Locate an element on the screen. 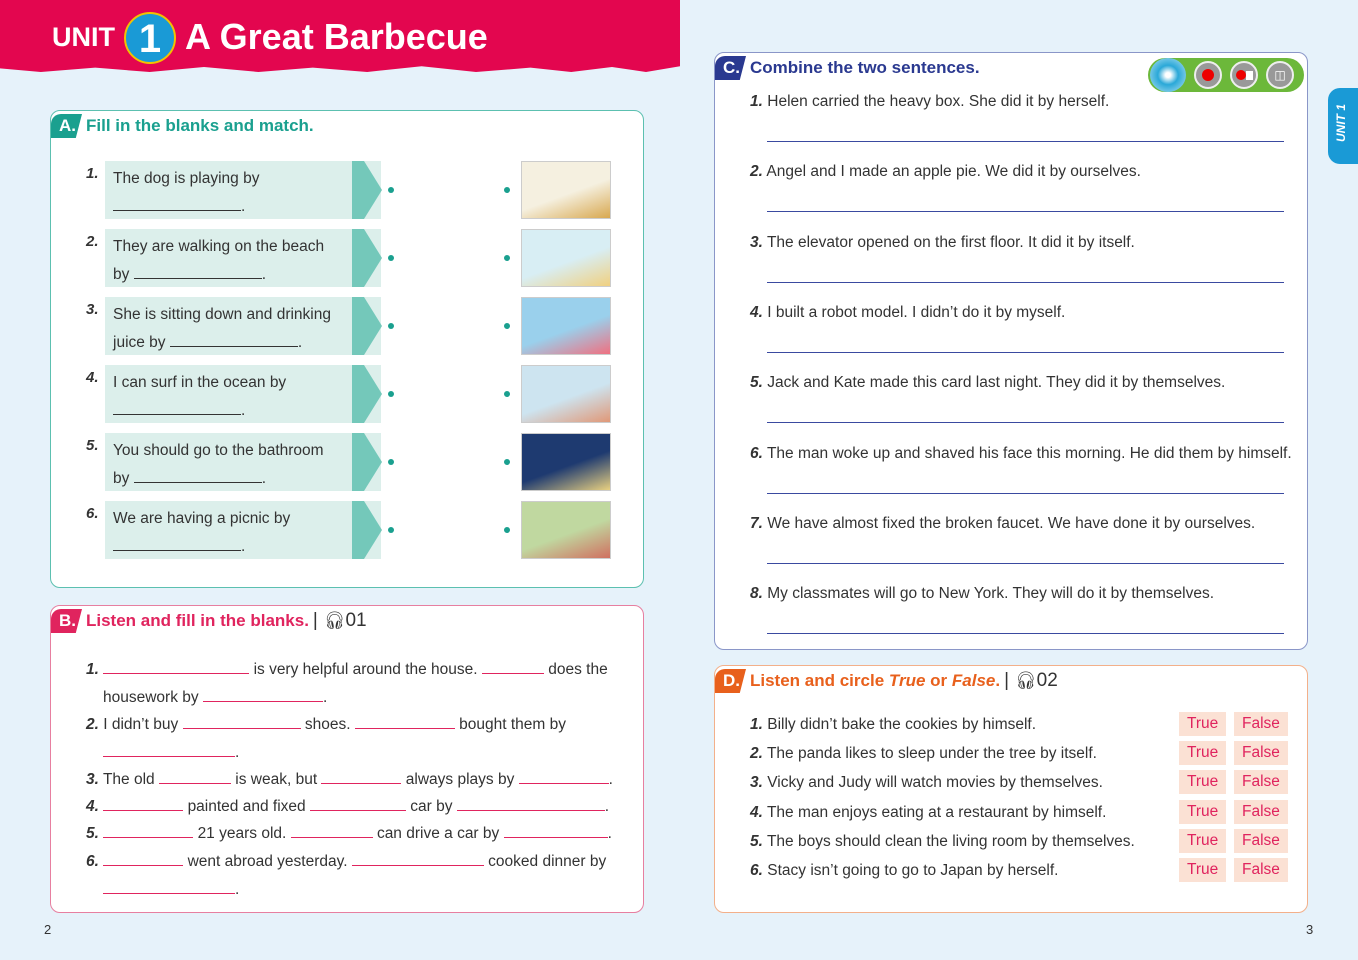 The height and width of the screenshot is (960, 1358). page-title: A Great Barbecue is located at coordinates (336, 36).